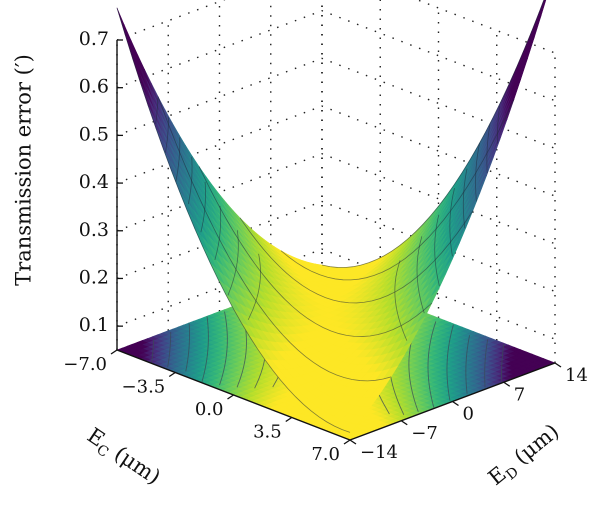 This screenshot has height=507, width=600. Describe the element at coordinates (209, 409) in the screenshot. I see `x-tick-label: 0.0` at that location.